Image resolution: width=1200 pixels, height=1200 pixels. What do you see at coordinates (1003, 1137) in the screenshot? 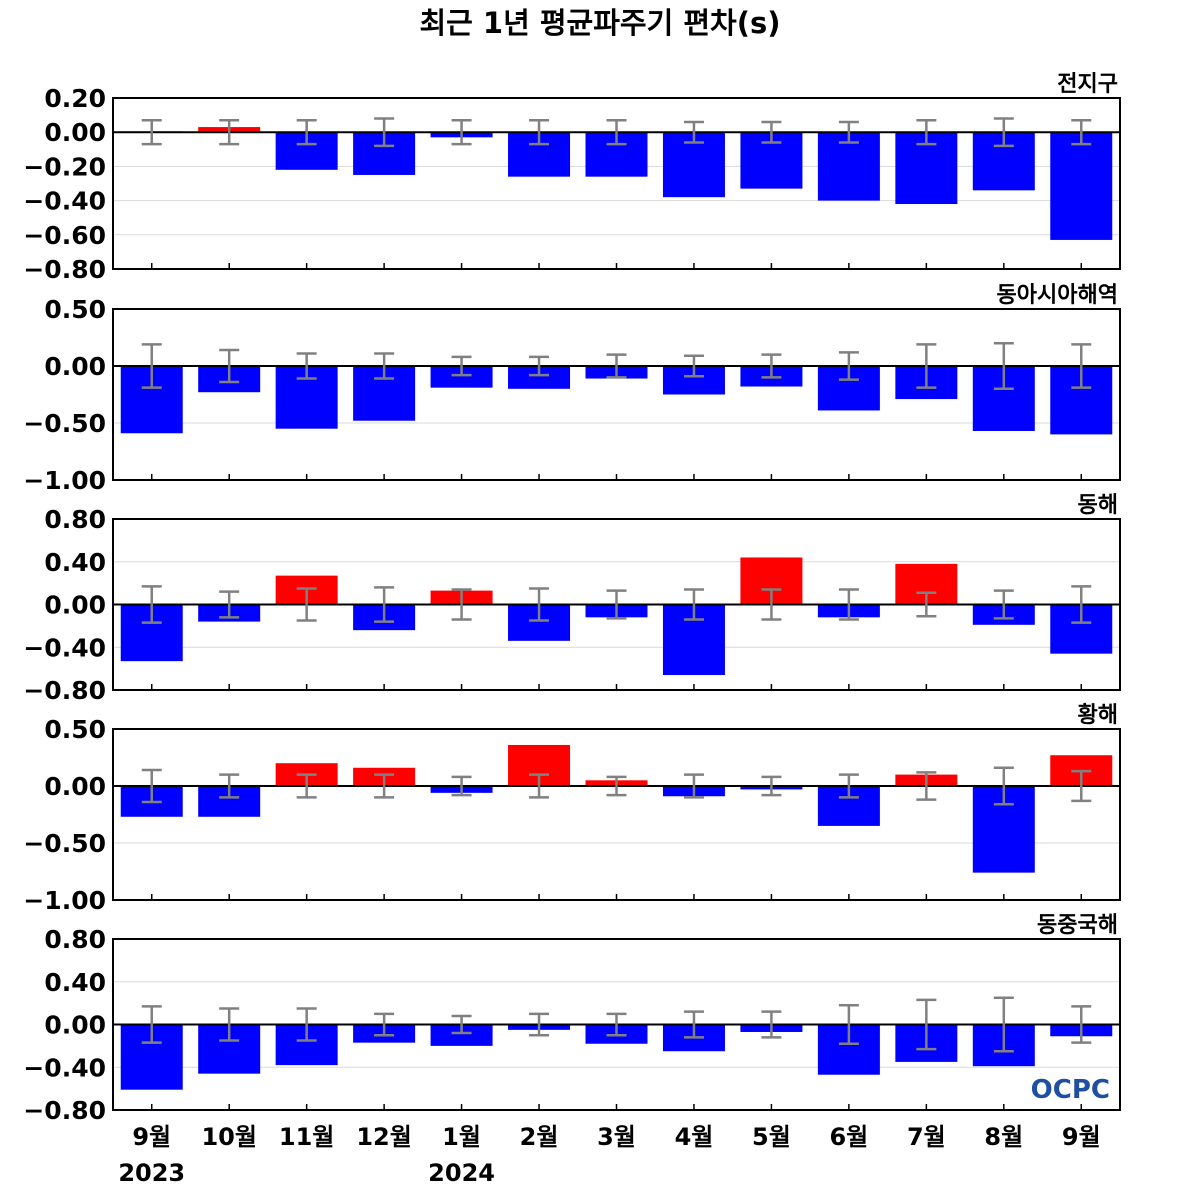
I see `x-tick-label: 8월` at bounding box center [1003, 1137].